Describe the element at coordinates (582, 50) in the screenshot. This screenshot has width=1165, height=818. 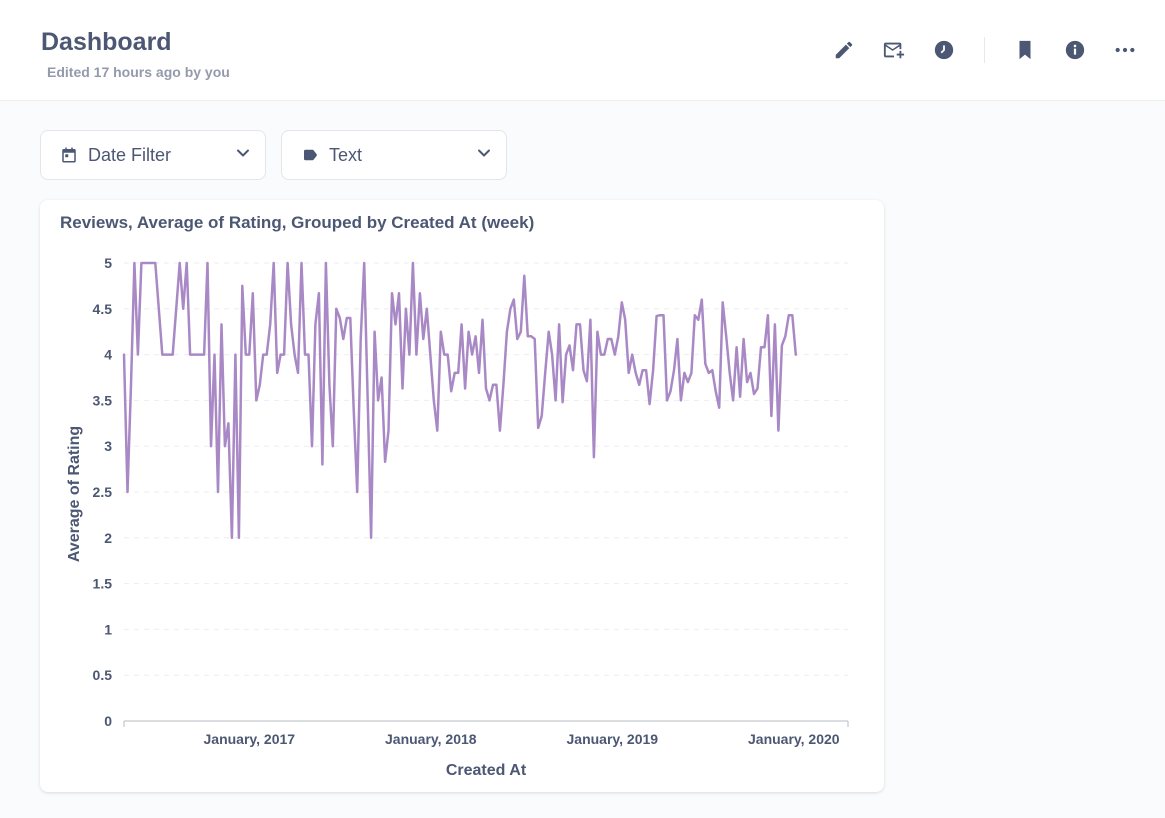
I see `dashboard-header: Dashboard Edited 17 hours ago by you` at that location.